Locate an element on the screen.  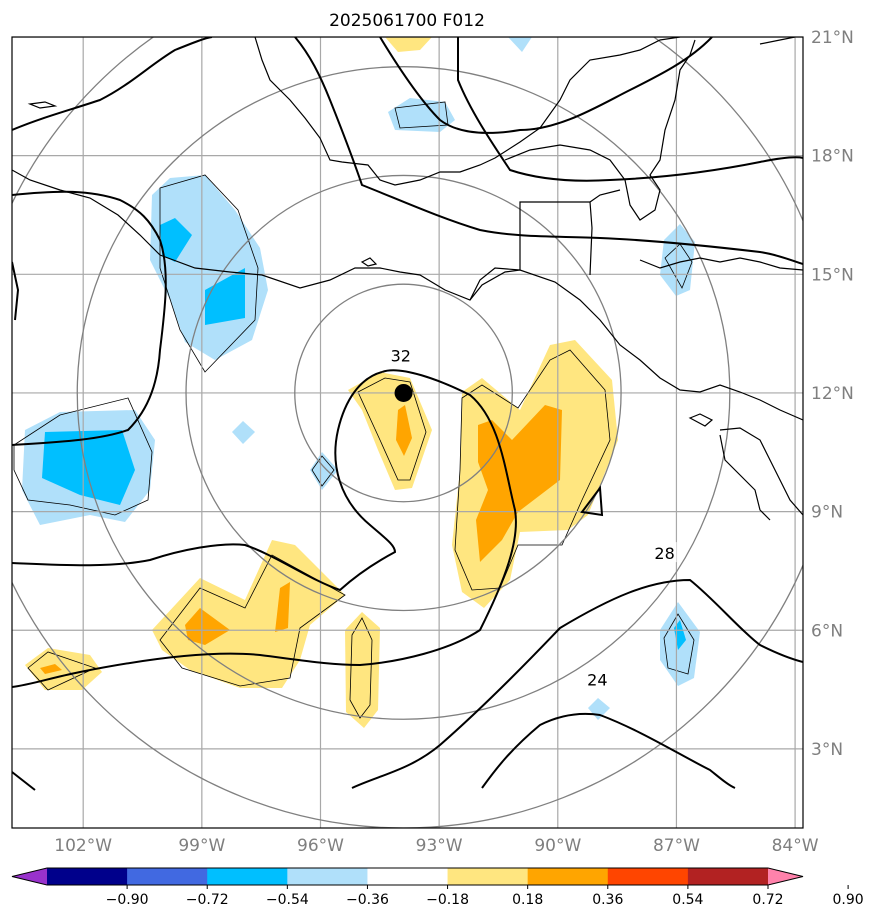
lat-tick-label: 3°N is located at coordinates (827, 750).